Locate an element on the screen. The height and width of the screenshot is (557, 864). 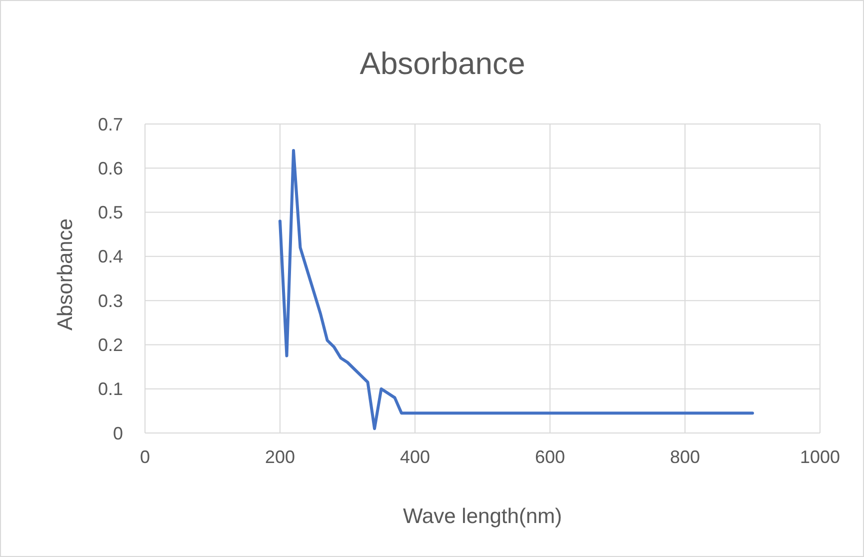
x-tick-label: 1000 is located at coordinates (820, 457).